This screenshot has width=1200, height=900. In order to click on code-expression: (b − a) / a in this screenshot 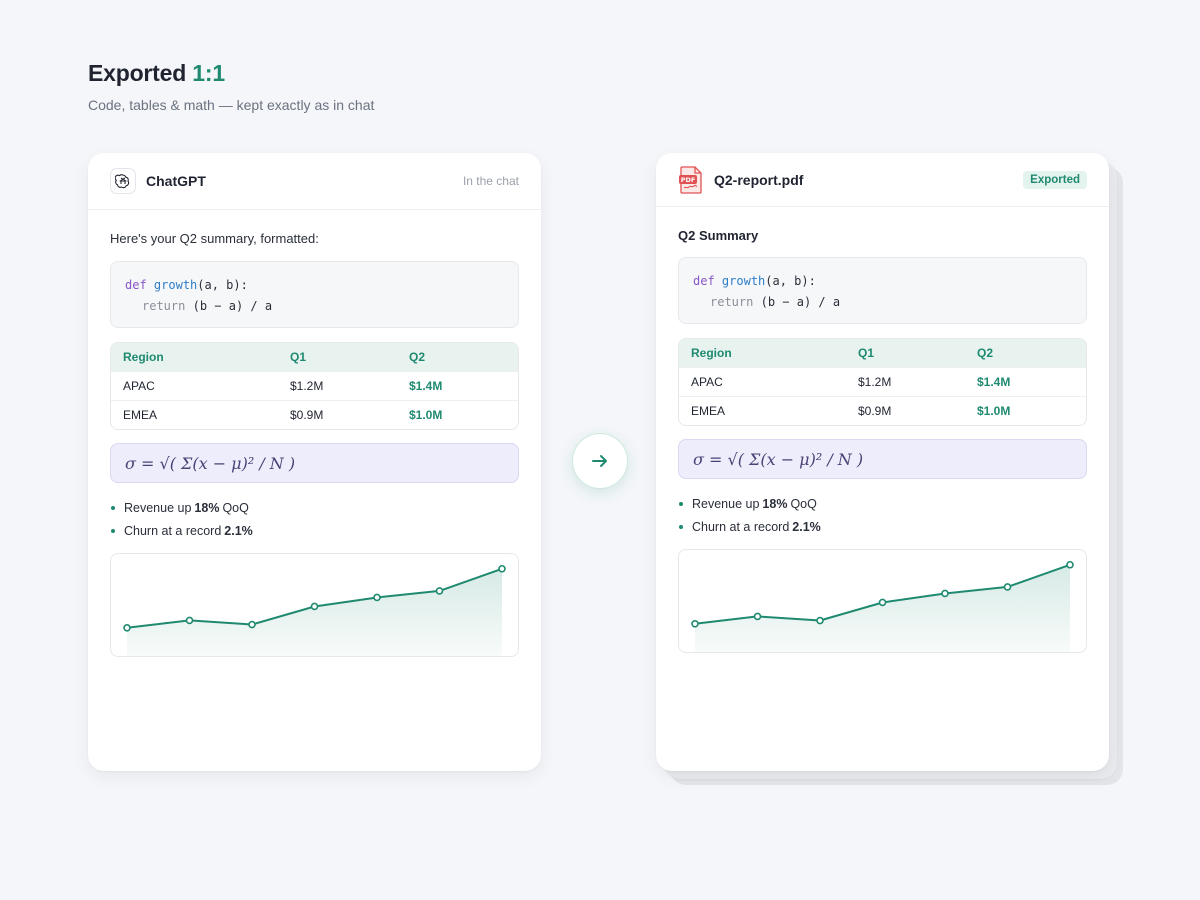, I will do `click(800, 302)`.